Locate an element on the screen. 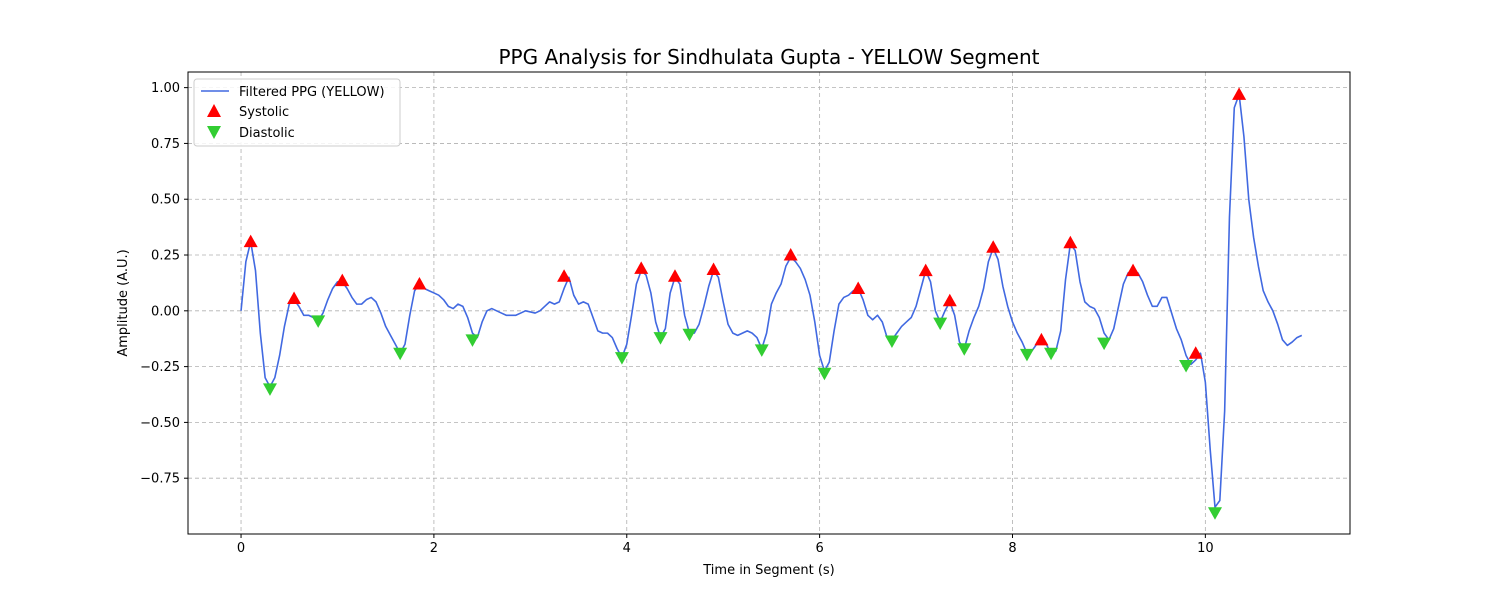  x-tick-label: 2 is located at coordinates (434, 548).